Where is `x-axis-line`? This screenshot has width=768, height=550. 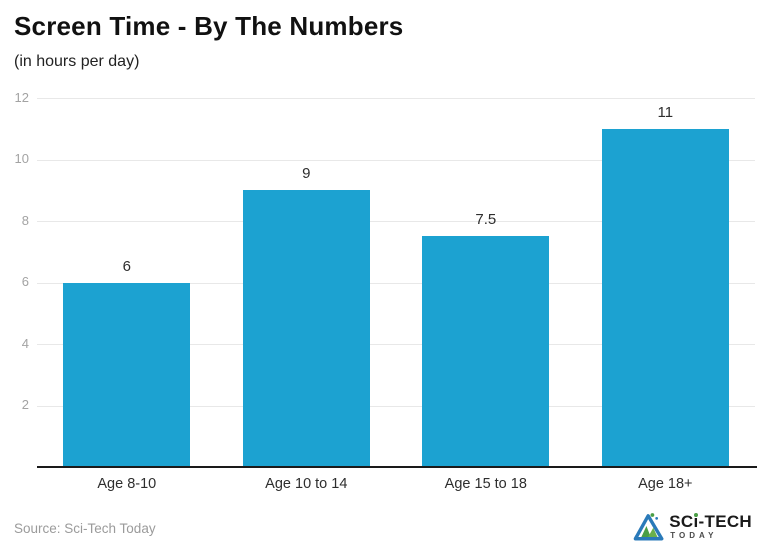 x-axis-line is located at coordinates (397, 467).